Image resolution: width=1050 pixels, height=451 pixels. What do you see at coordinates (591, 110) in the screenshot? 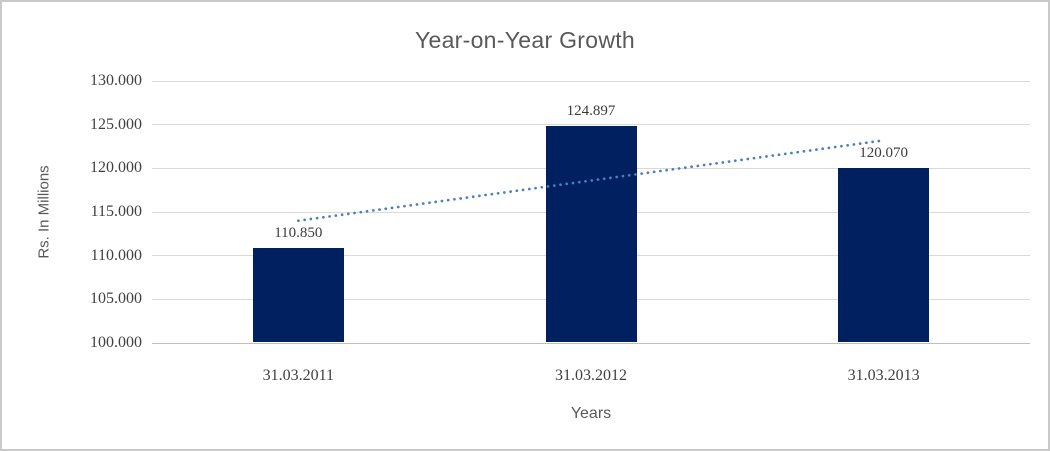
I see `bar-data-label: 124.897` at bounding box center [591, 110].